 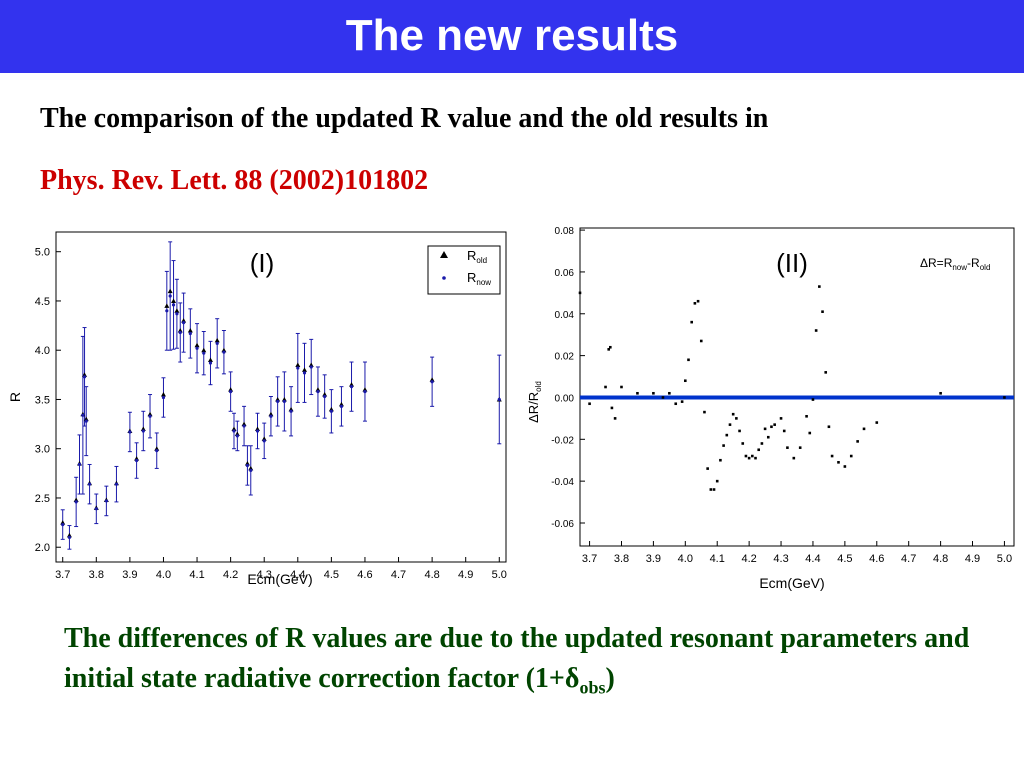 I want to click on chart1-xtick-label: 4.6, so click(x=364, y=575).